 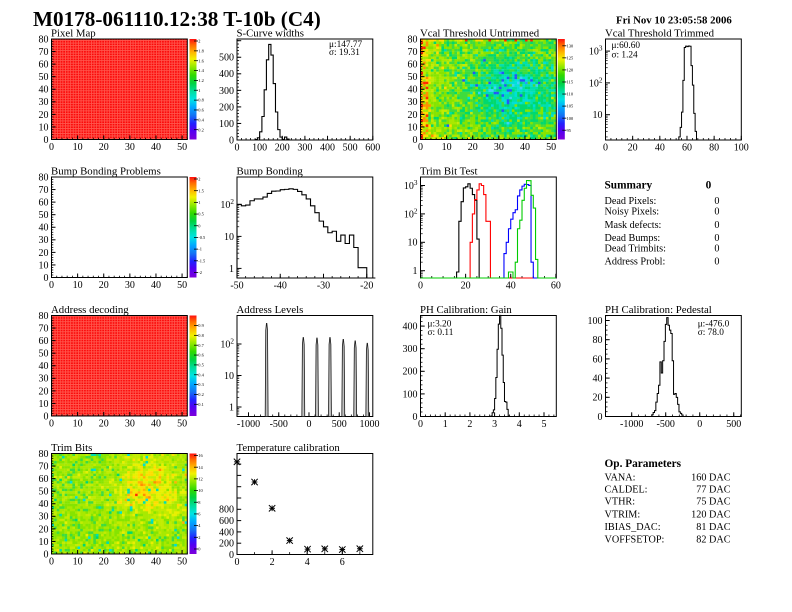 What do you see at coordinates (201, 60) in the screenshot?
I see `svg-text: 1.6` at bounding box center [201, 60].